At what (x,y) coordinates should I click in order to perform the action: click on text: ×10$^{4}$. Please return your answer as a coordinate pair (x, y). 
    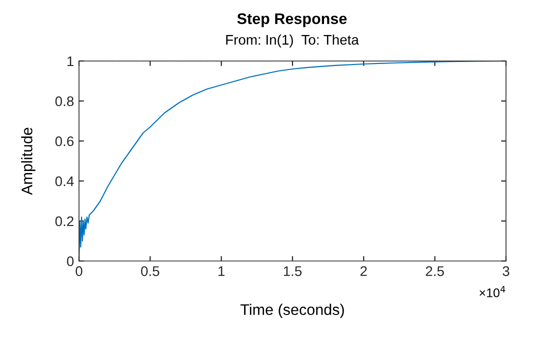
    Looking at the image, I should click on (493, 292).